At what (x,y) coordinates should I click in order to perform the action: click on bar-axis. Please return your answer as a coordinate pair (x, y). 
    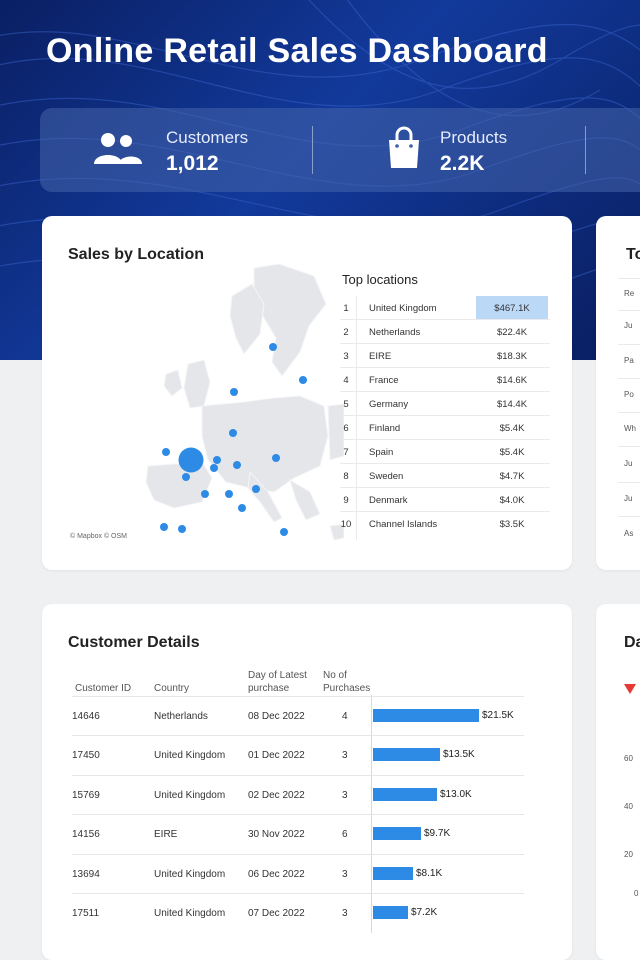
    Looking at the image, I should click on (371, 814).